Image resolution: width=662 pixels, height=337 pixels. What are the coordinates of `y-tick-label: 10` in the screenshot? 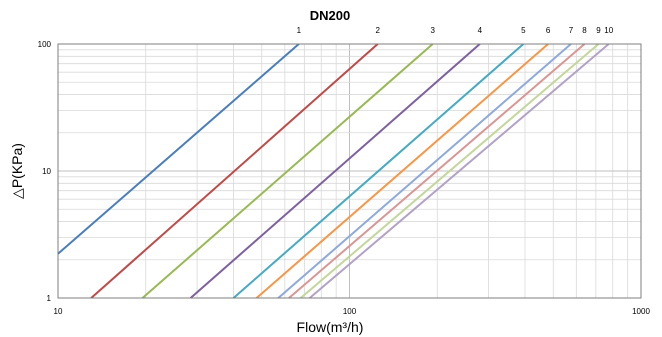 It's located at (46, 171).